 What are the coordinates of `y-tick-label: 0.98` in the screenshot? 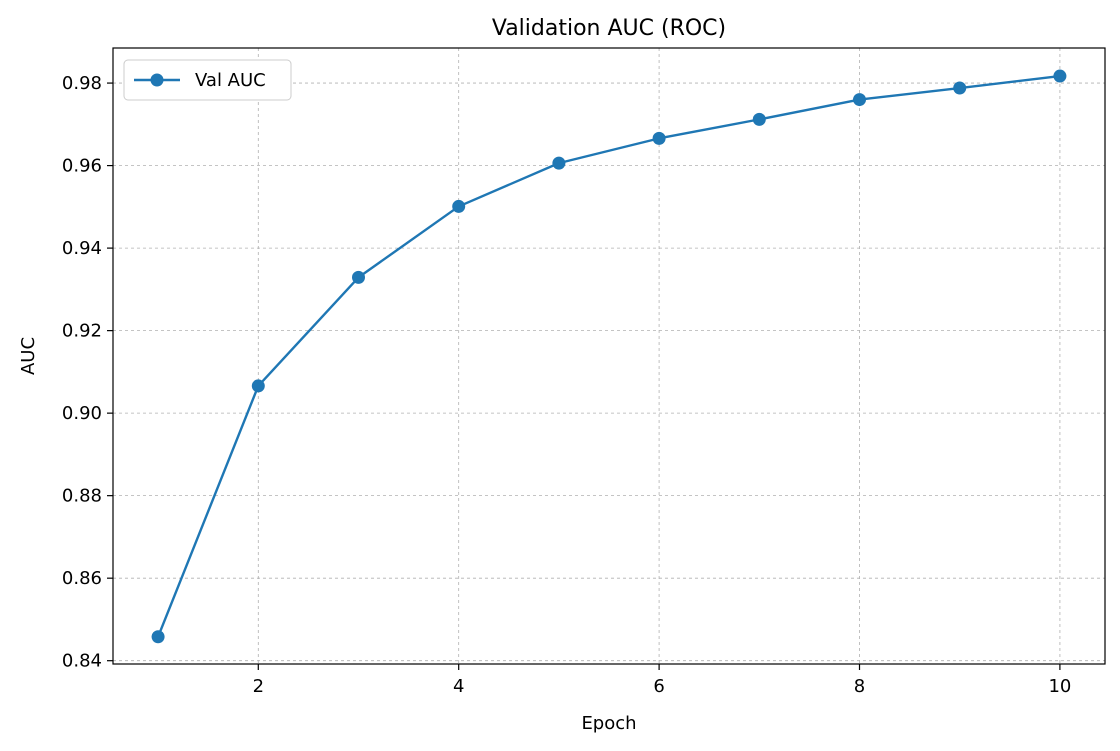 It's located at (82, 83).